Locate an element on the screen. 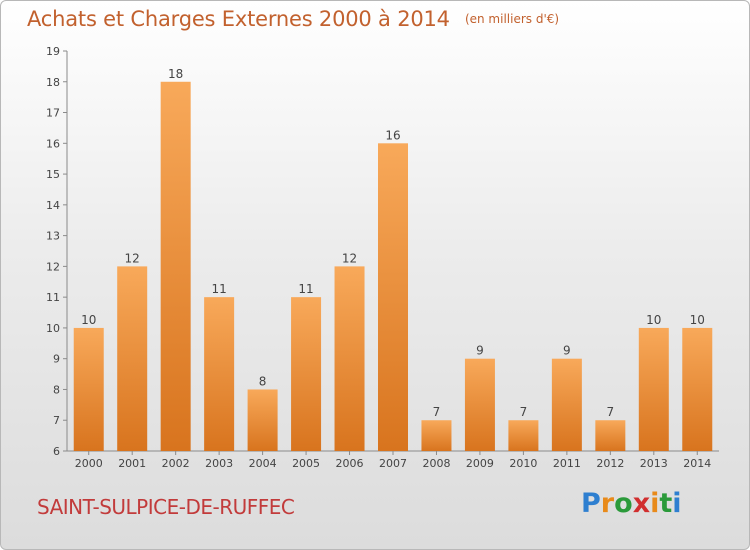 The height and width of the screenshot is (550, 750). y-tick-label: 15 is located at coordinates (53, 174).